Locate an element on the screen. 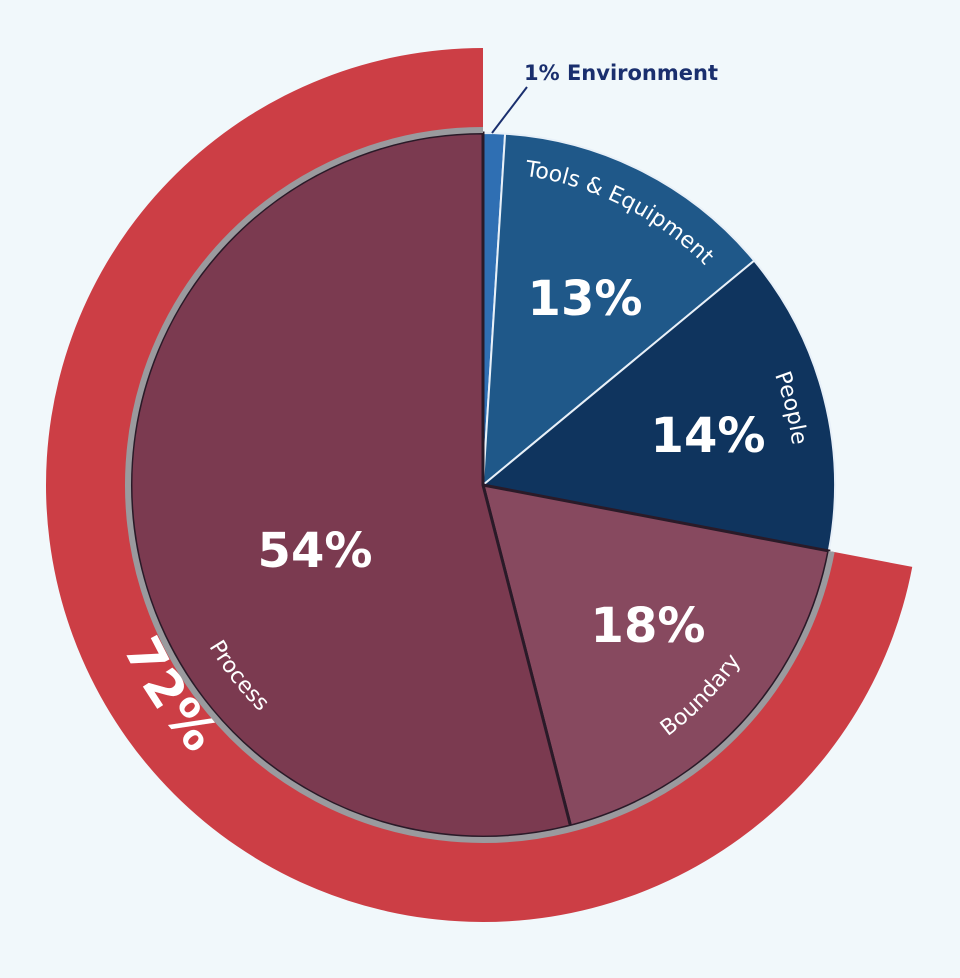  percent-label-people: 14% is located at coordinates (708, 436).